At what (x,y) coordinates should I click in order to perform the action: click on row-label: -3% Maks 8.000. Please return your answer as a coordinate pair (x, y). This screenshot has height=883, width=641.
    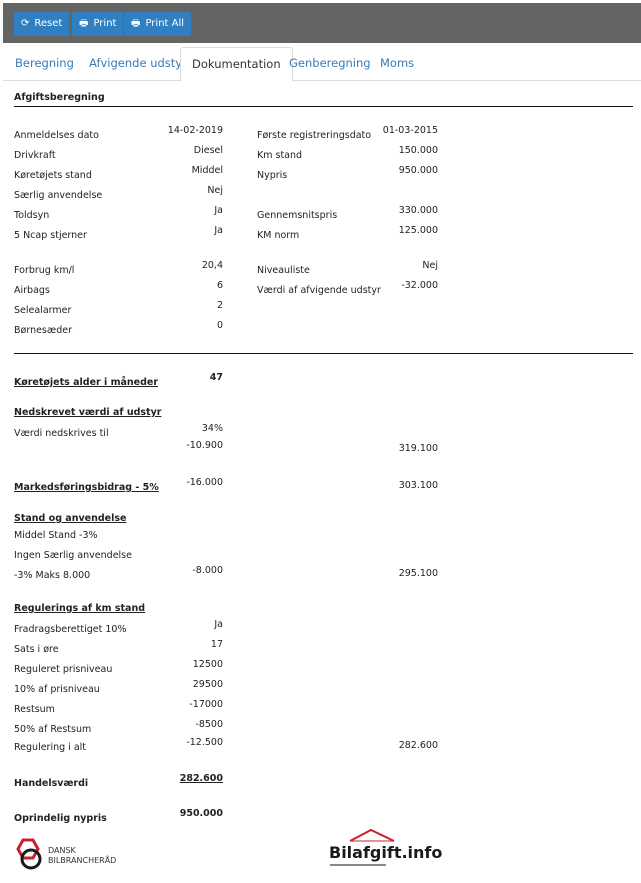
    Looking at the image, I should click on (52, 575).